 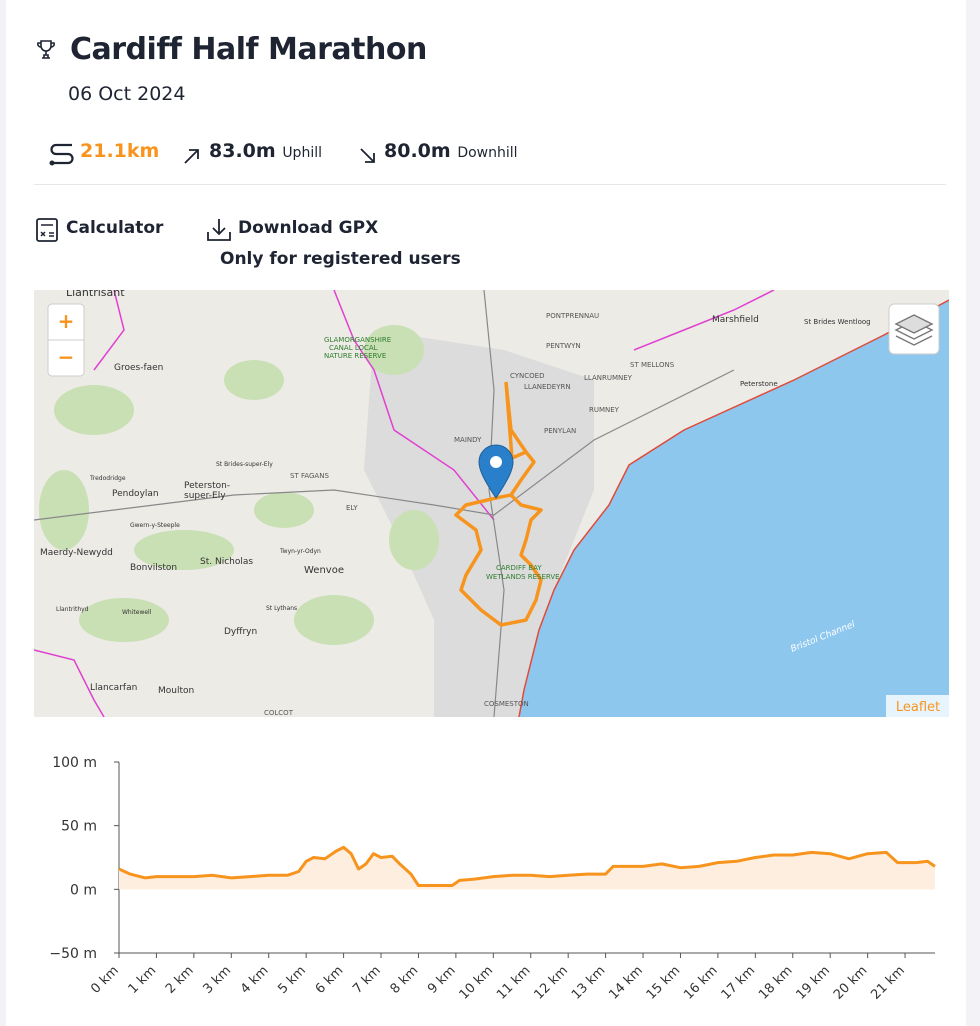 What do you see at coordinates (135, 494) in the screenshot?
I see `map-label: Pendoylan` at bounding box center [135, 494].